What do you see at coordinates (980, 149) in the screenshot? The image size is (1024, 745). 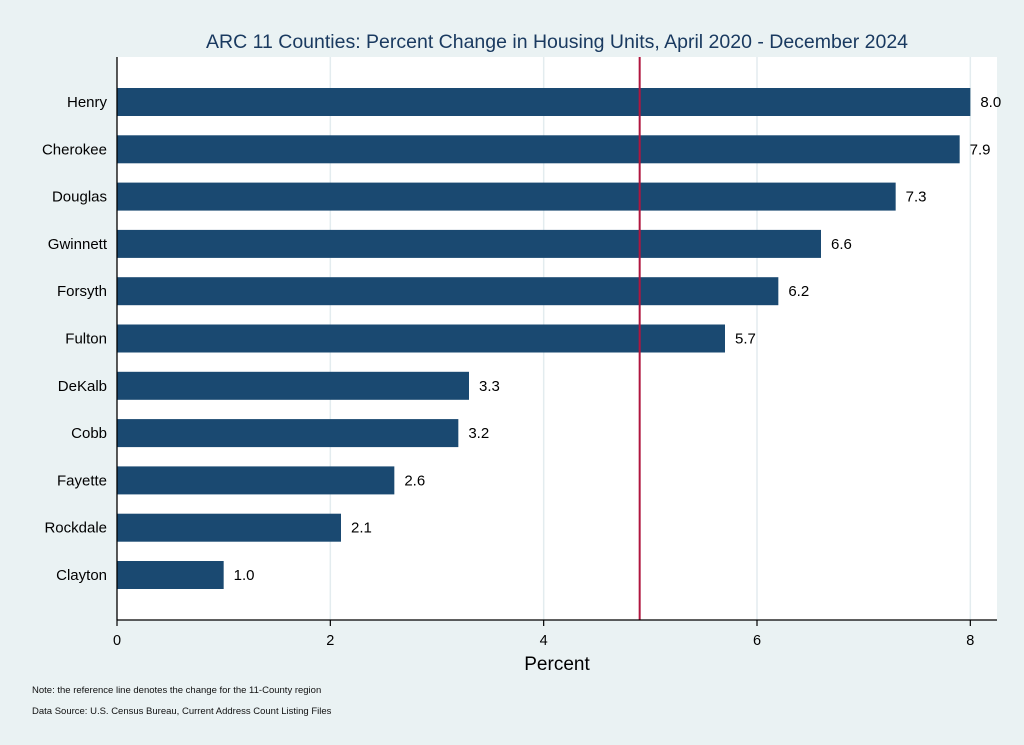 I see `data-label: 7.9` at bounding box center [980, 149].